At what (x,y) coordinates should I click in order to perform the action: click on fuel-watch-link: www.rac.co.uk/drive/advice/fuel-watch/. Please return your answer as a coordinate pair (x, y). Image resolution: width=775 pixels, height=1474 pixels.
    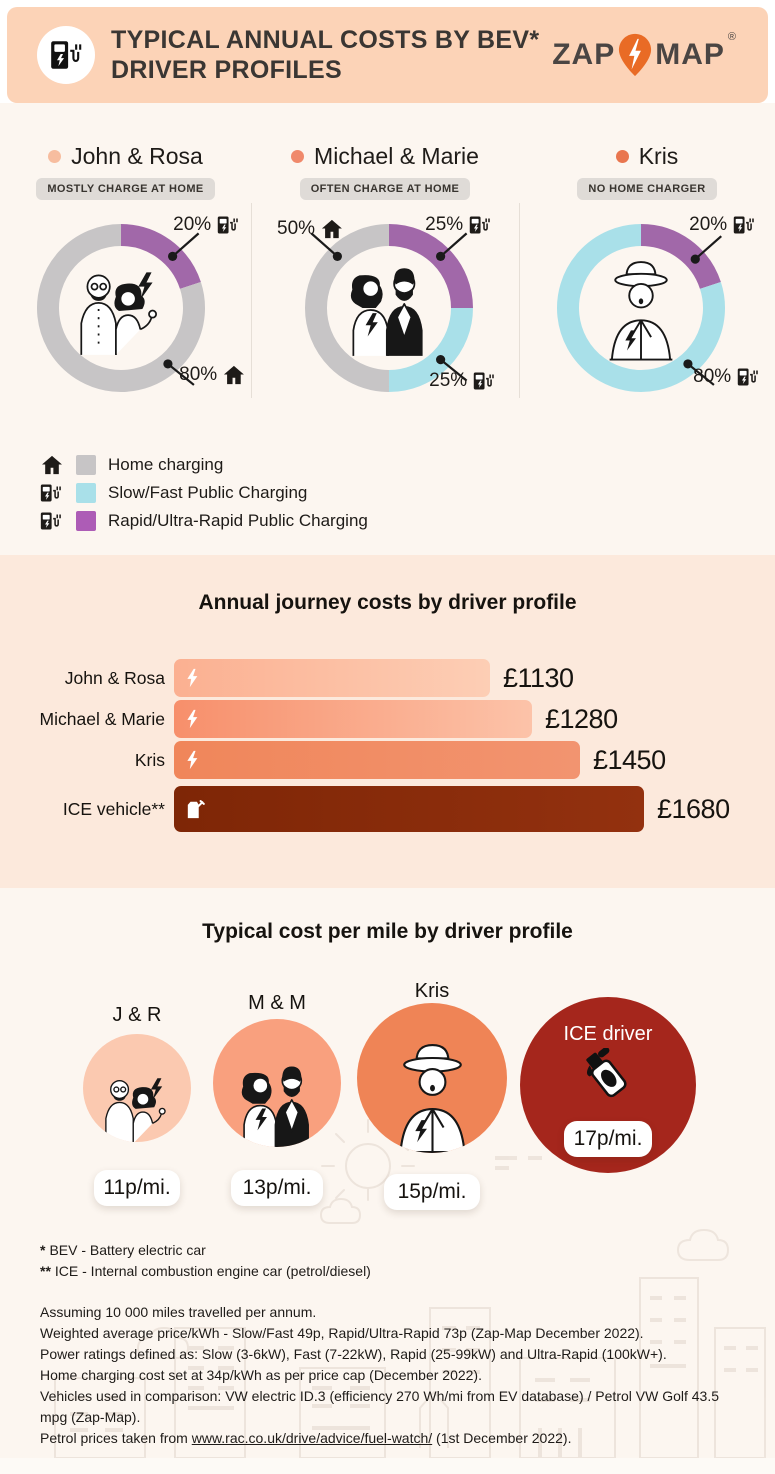
    Looking at the image, I should click on (312, 1438).